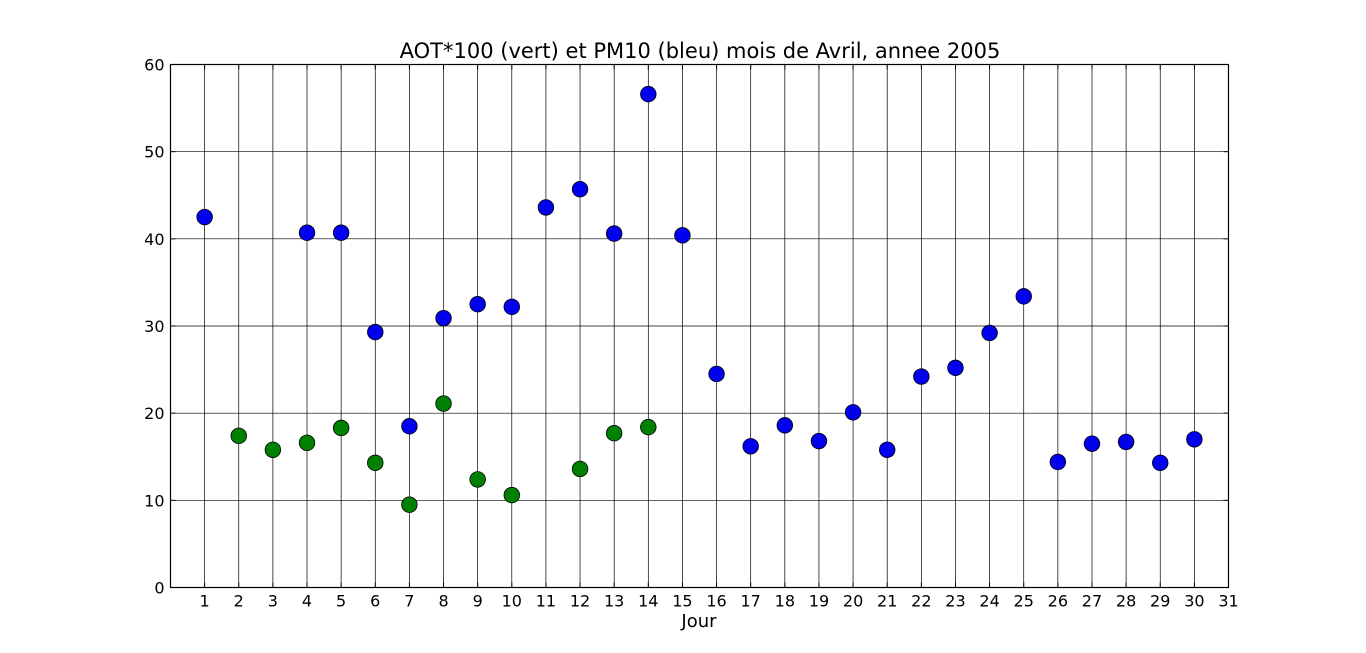  Describe the element at coordinates (443, 601) in the screenshot. I see `x-tick-label: 8` at that location.